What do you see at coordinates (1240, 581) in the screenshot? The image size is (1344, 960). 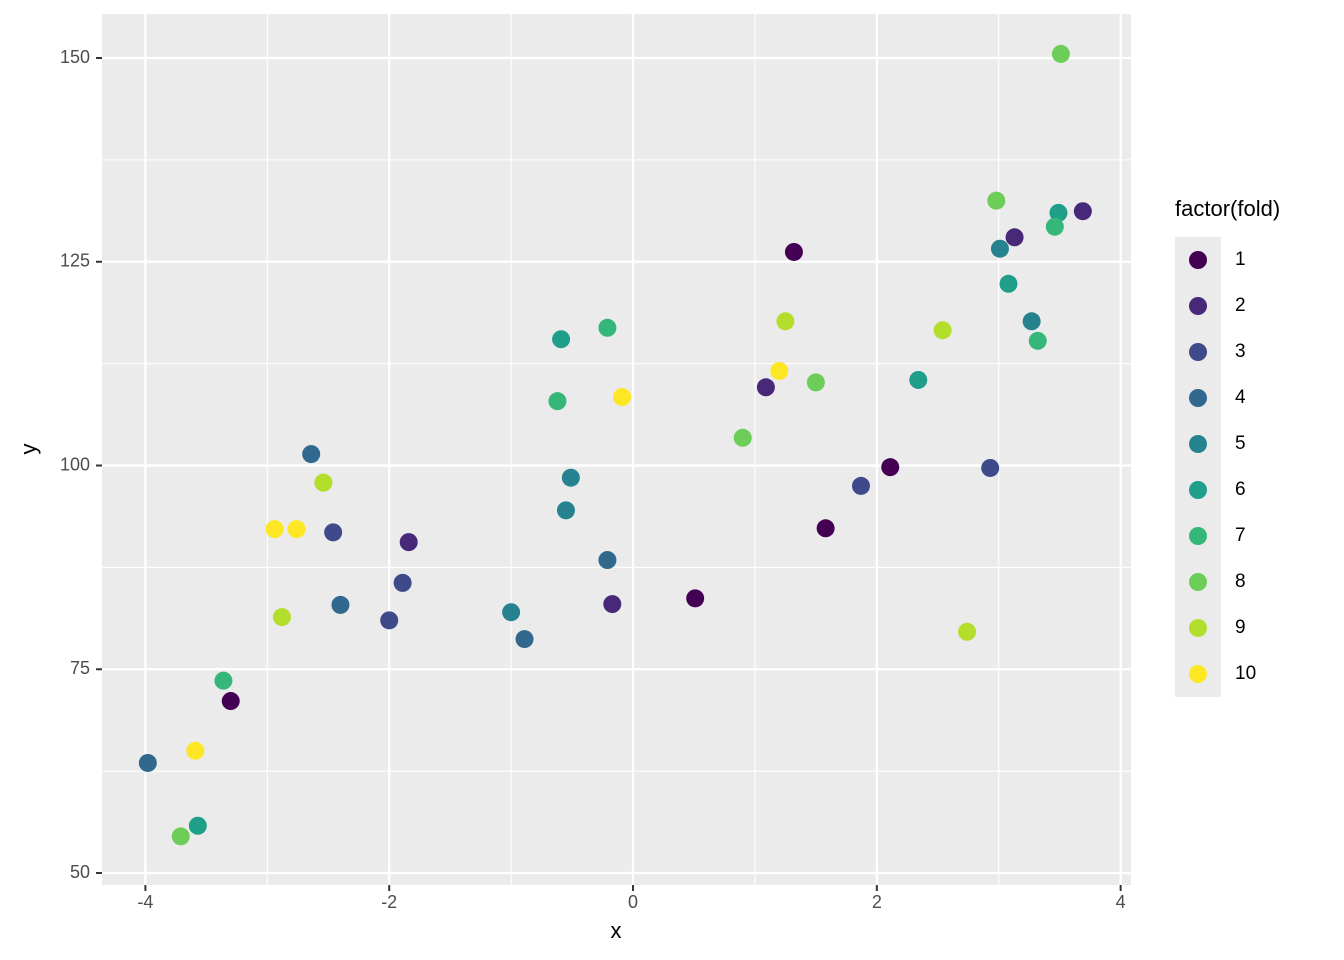 I see `legend-label: 8` at bounding box center [1240, 581].